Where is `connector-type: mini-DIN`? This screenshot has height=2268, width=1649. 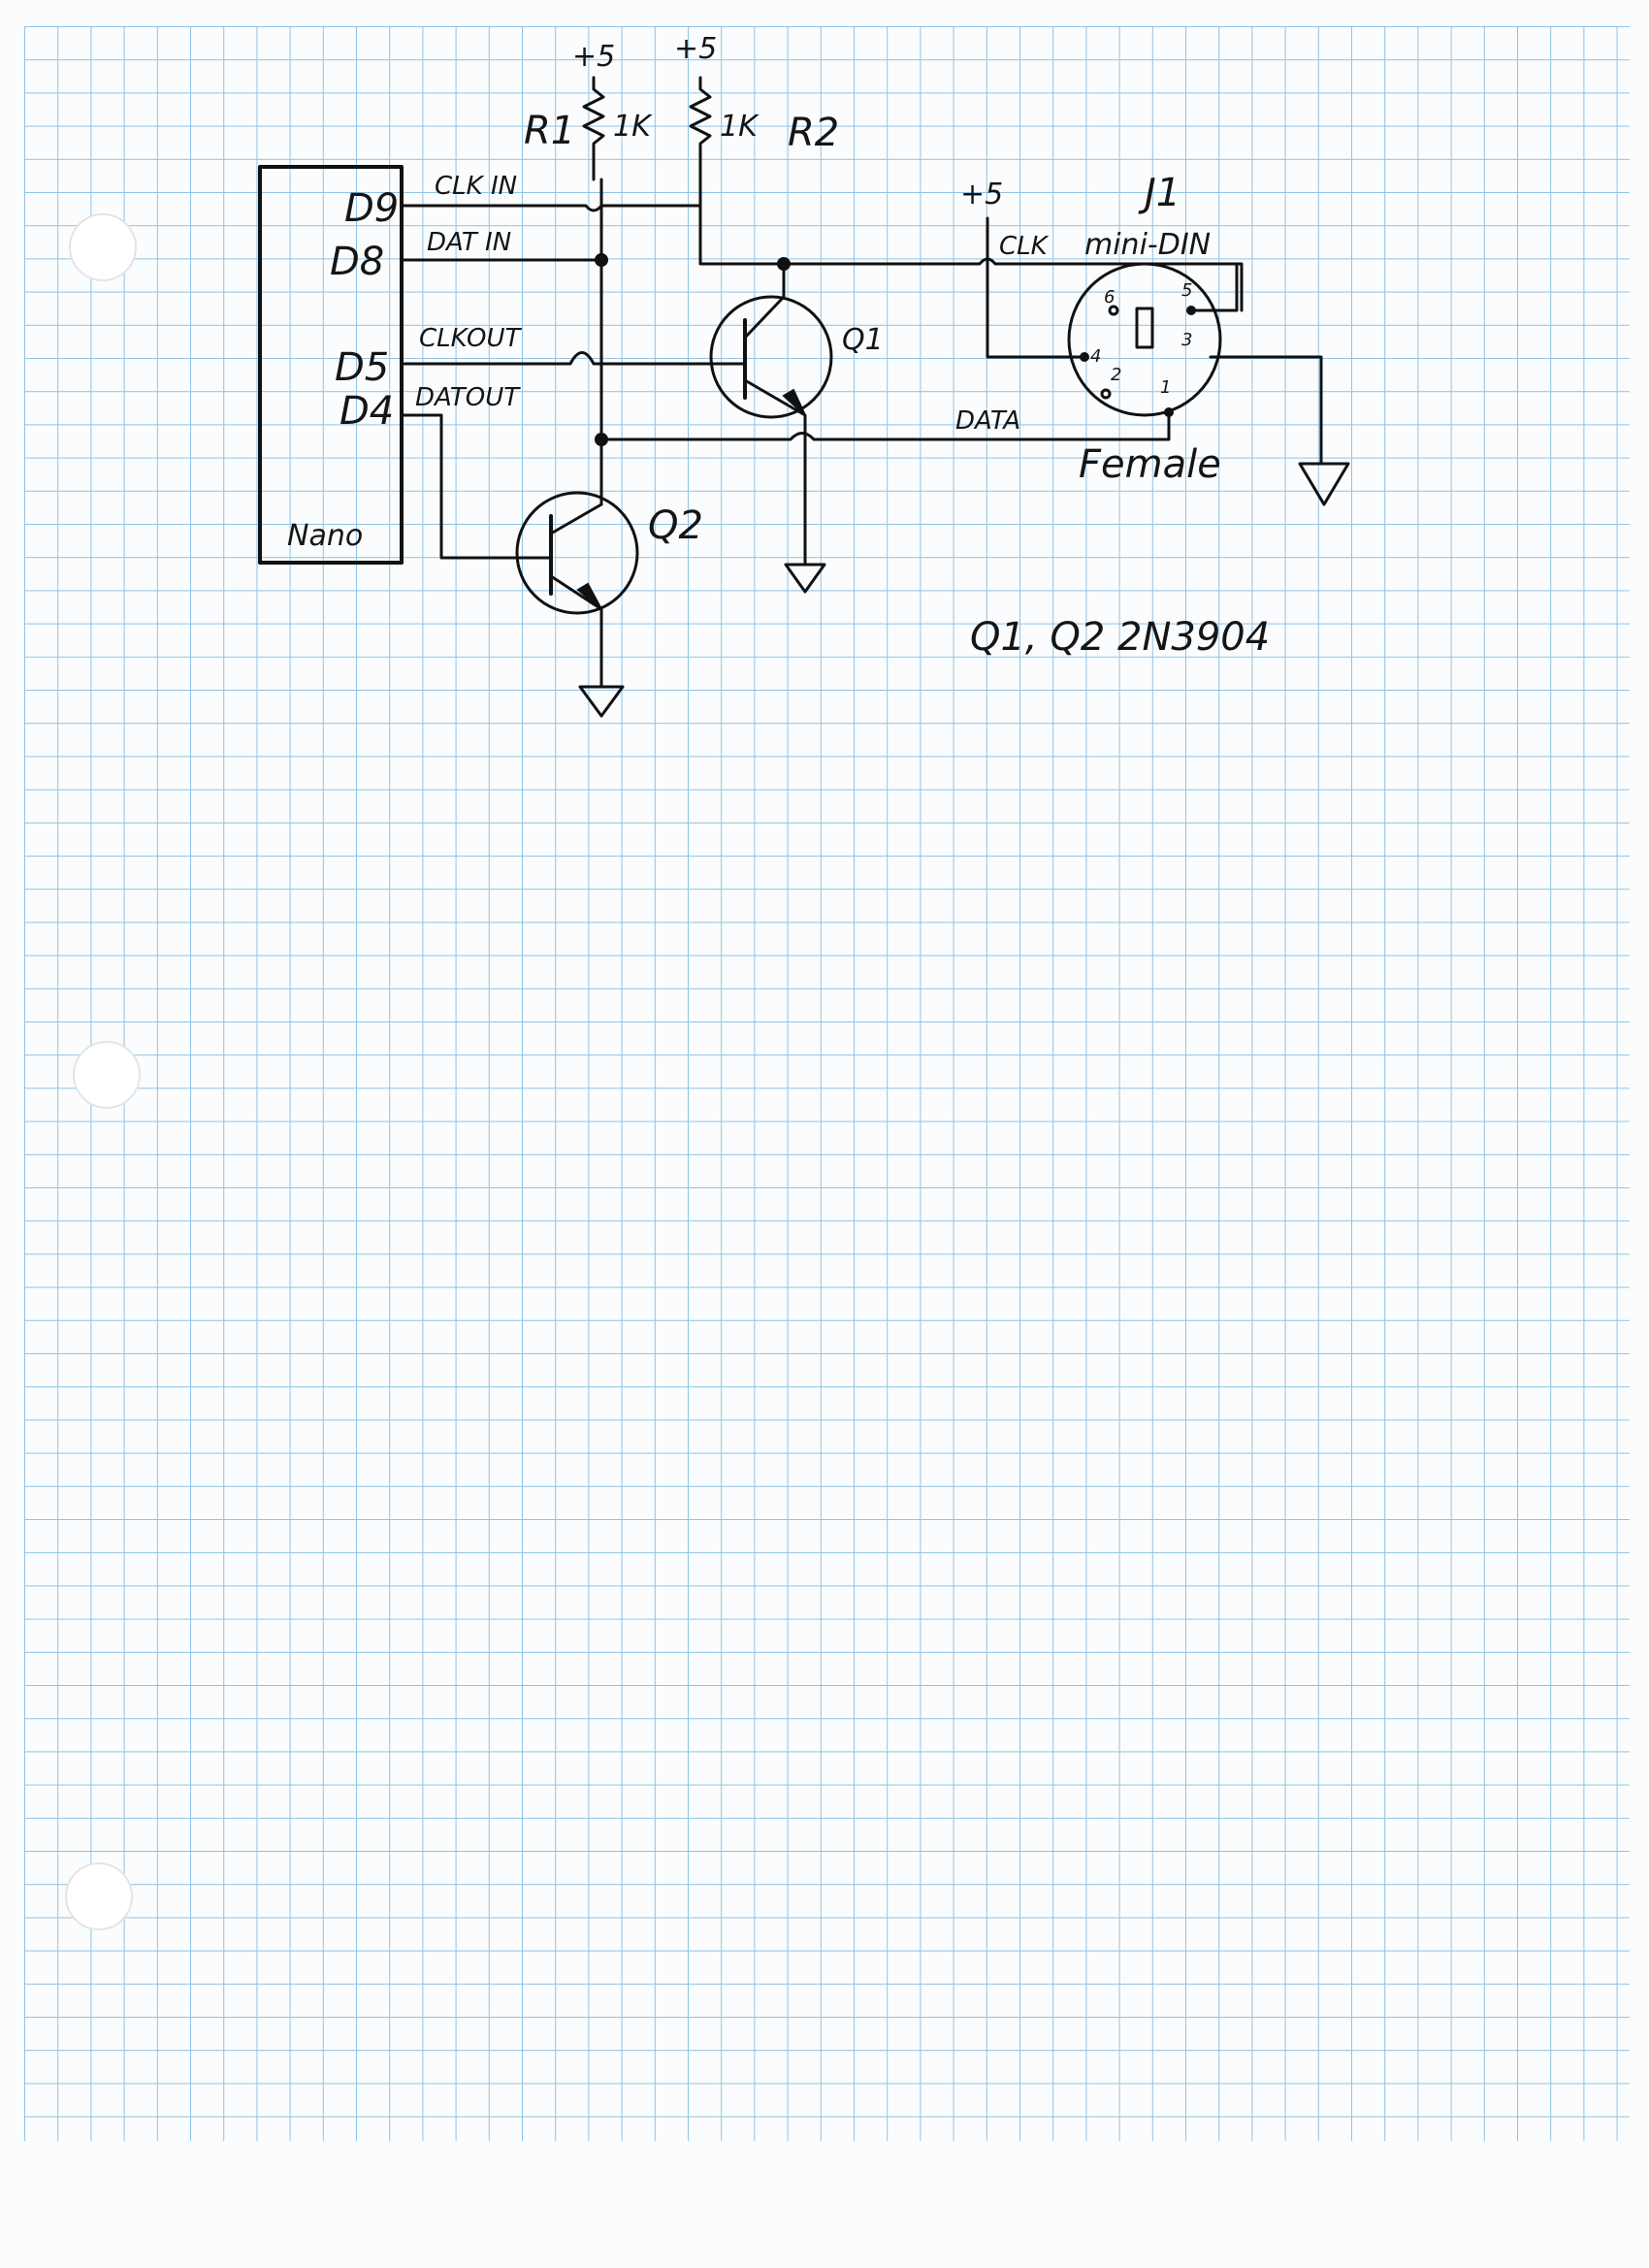 connector-type: mini-DIN is located at coordinates (1147, 245).